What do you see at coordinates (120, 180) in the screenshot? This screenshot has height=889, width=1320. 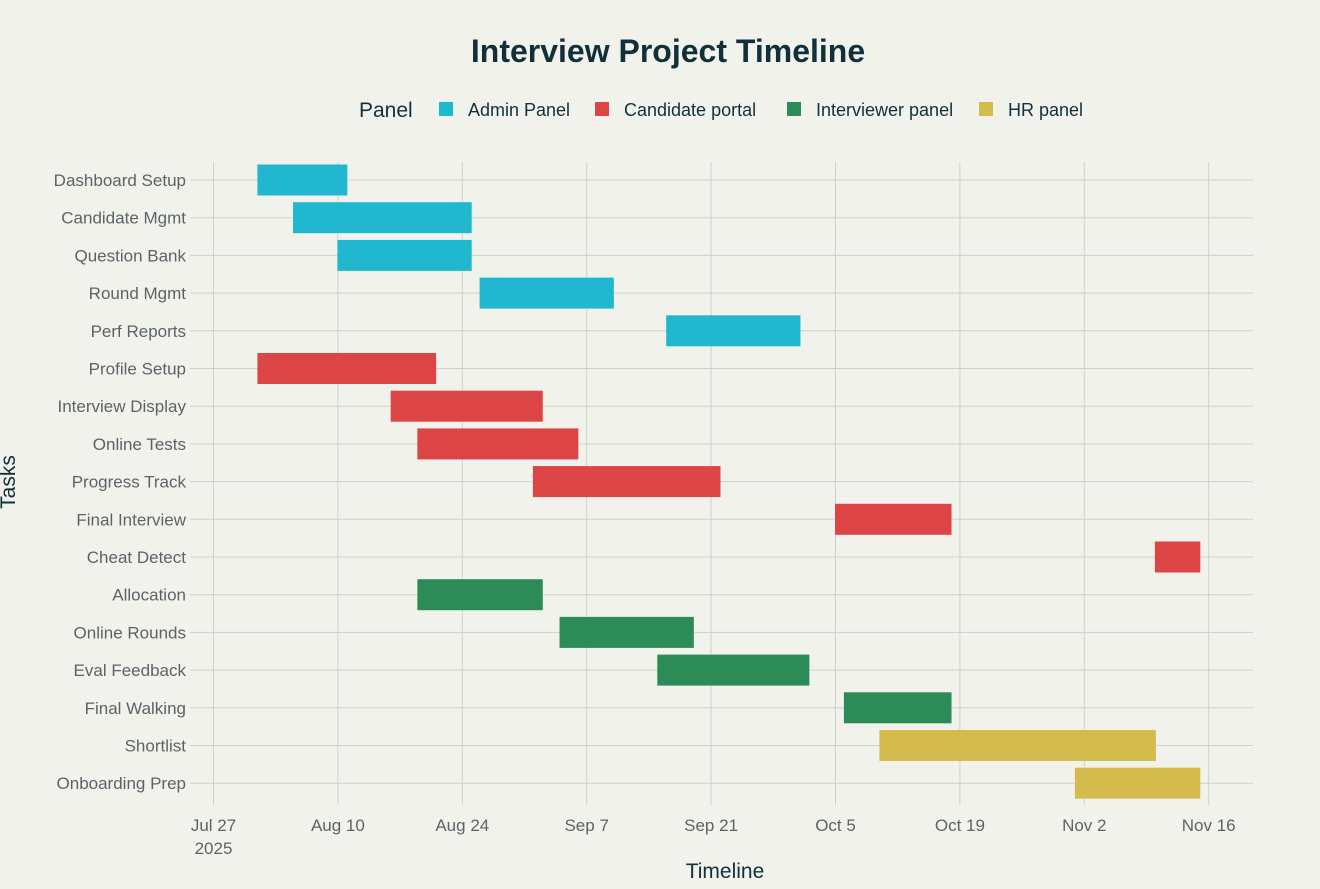 I see `y-tick-label: Dashboard Setup` at bounding box center [120, 180].